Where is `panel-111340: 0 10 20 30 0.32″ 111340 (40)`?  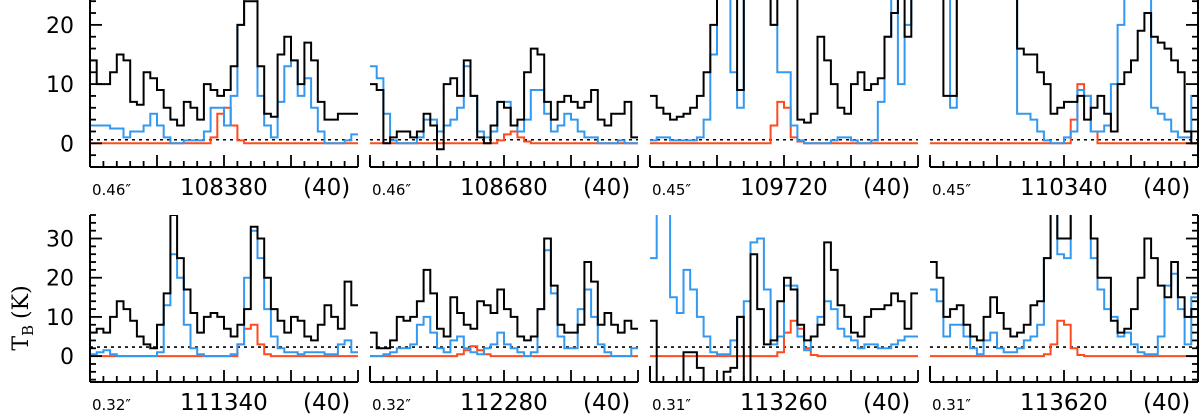 panel-111340: 0 10 20 30 0.32″ 111340 (40) is located at coordinates (202, 315).